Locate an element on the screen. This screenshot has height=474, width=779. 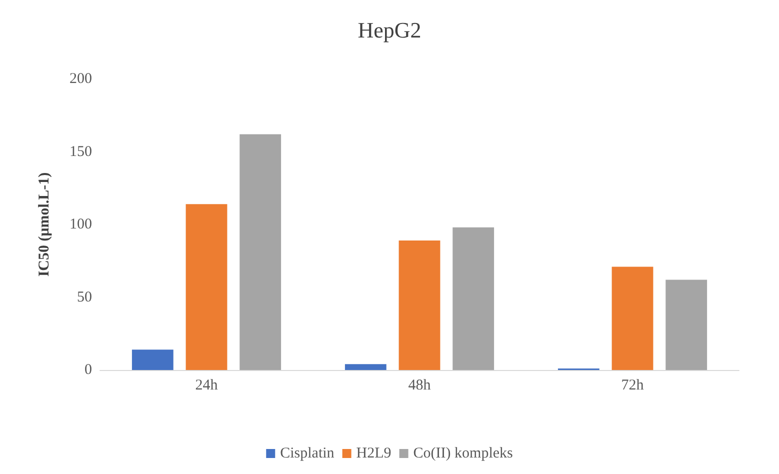
x-tick-label: 24h is located at coordinates (206, 386).